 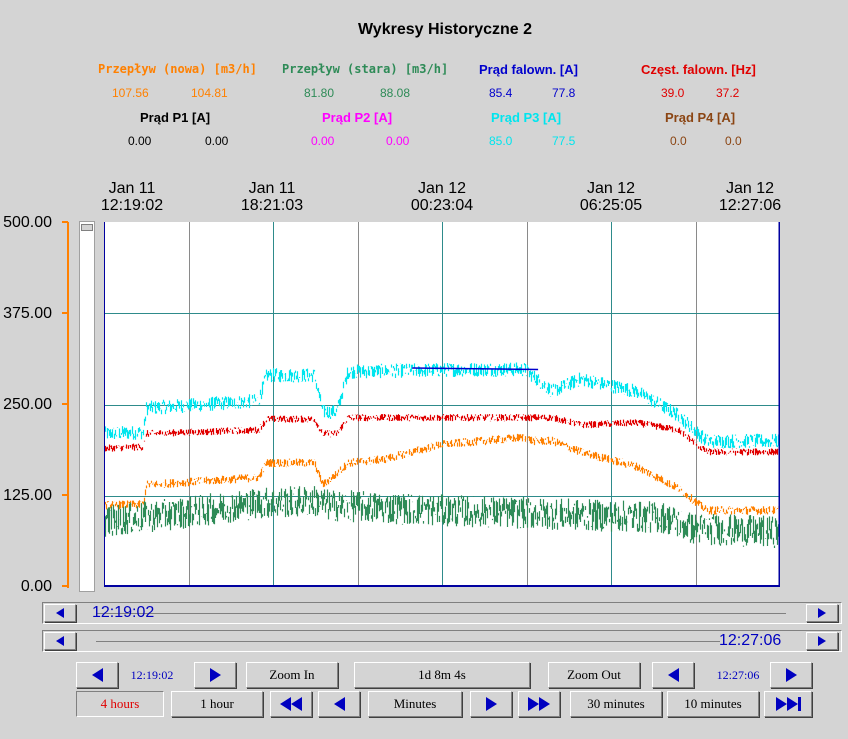 I want to click on period-4-hours-button: 4 hours, so click(x=120, y=704).